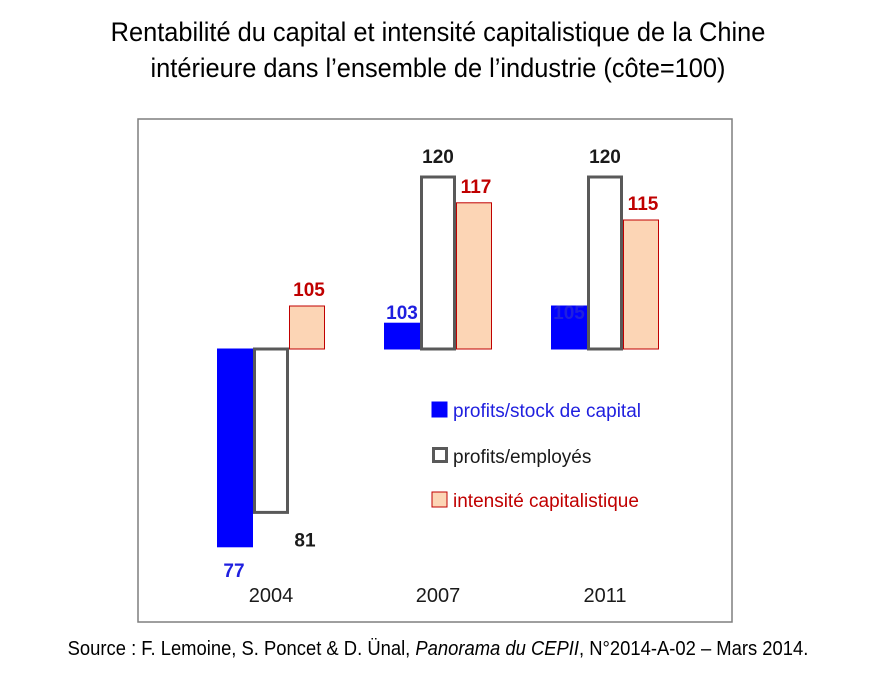 This screenshot has height=679, width=876. What do you see at coordinates (569, 313) in the screenshot?
I see `data-label-2011-series-1: 105` at bounding box center [569, 313].